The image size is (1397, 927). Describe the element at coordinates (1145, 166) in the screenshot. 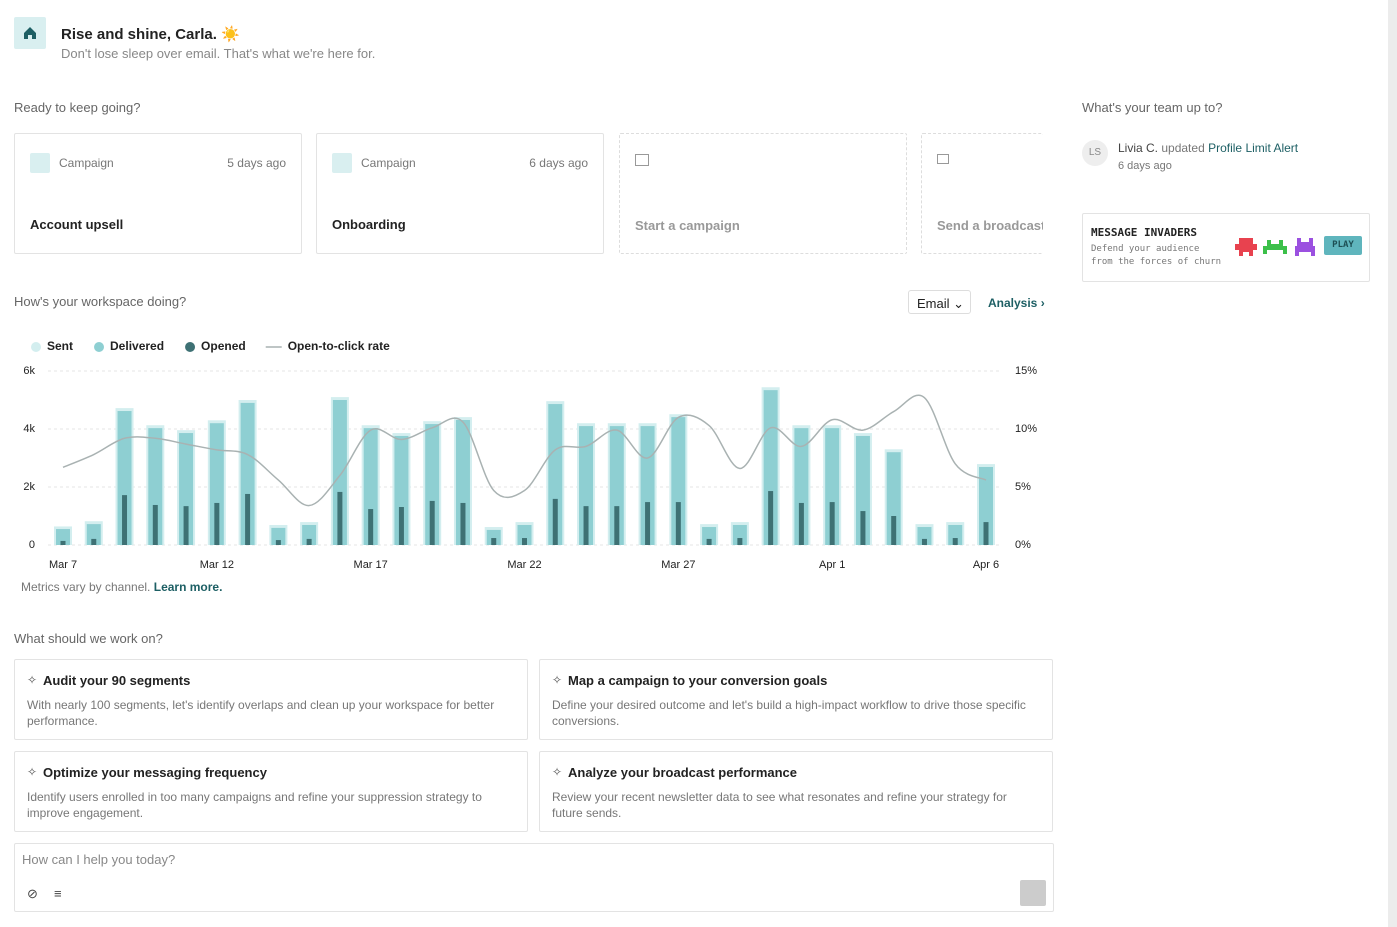

I see `activity-time: 6 days ago` at that location.